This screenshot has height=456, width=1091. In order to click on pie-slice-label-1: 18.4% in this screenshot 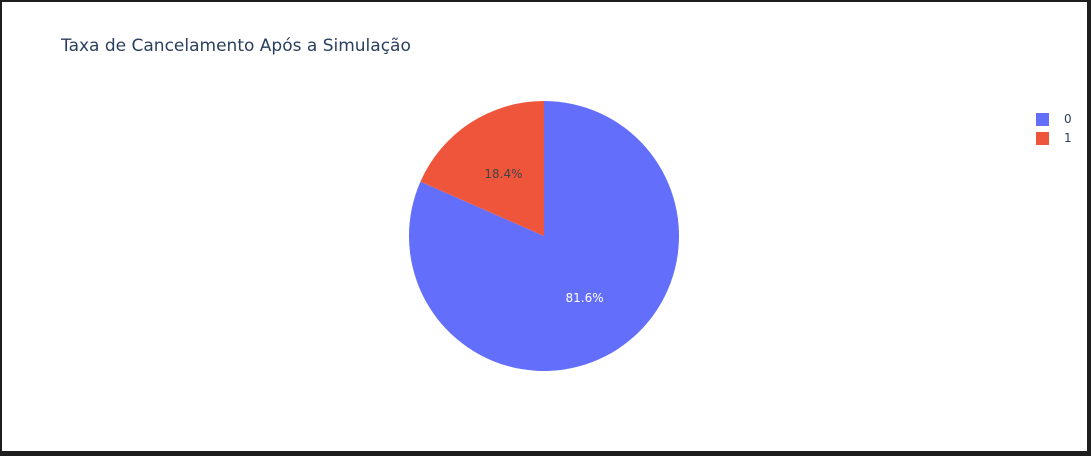, I will do `click(503, 174)`.